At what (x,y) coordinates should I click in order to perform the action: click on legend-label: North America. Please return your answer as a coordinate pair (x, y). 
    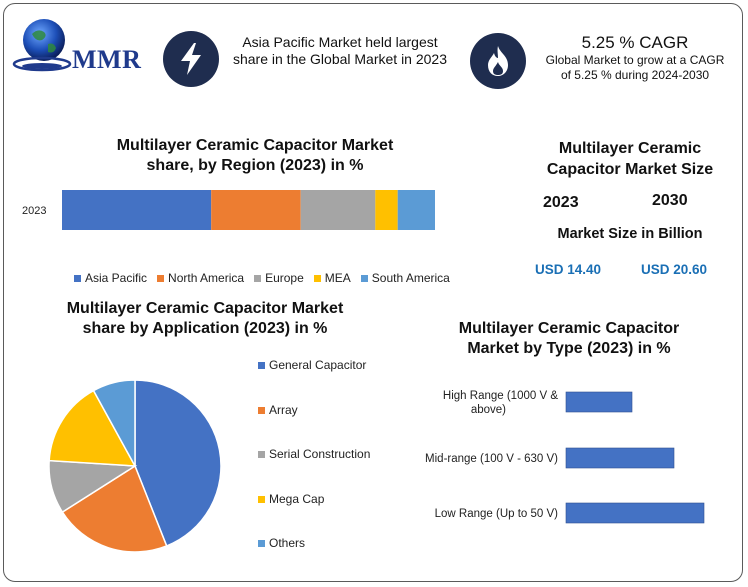
    Looking at the image, I should click on (206, 278).